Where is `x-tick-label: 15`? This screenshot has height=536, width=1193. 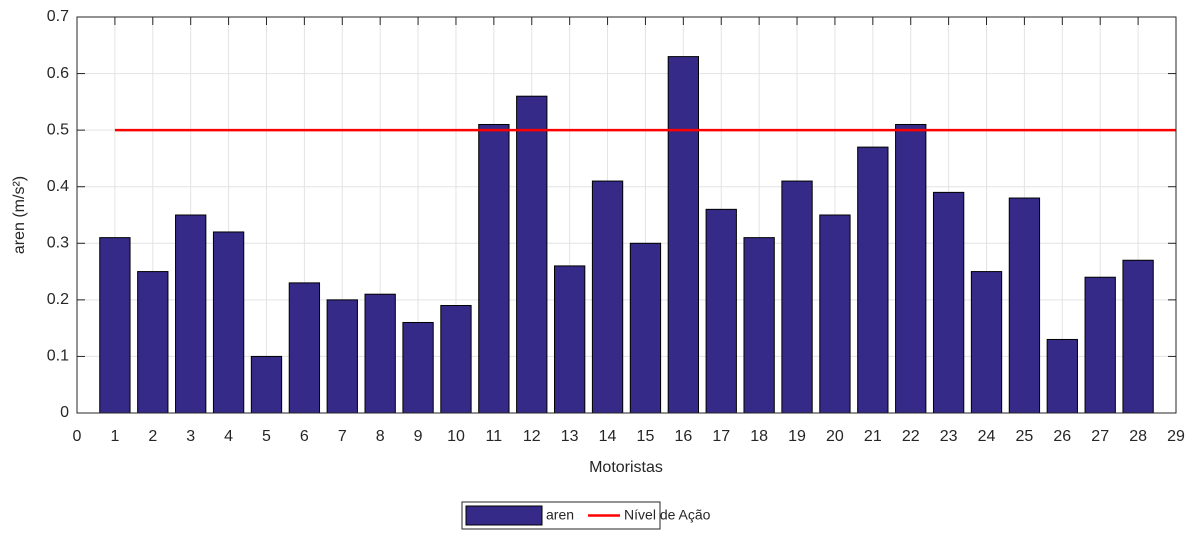 x-tick-label: 15 is located at coordinates (646, 436).